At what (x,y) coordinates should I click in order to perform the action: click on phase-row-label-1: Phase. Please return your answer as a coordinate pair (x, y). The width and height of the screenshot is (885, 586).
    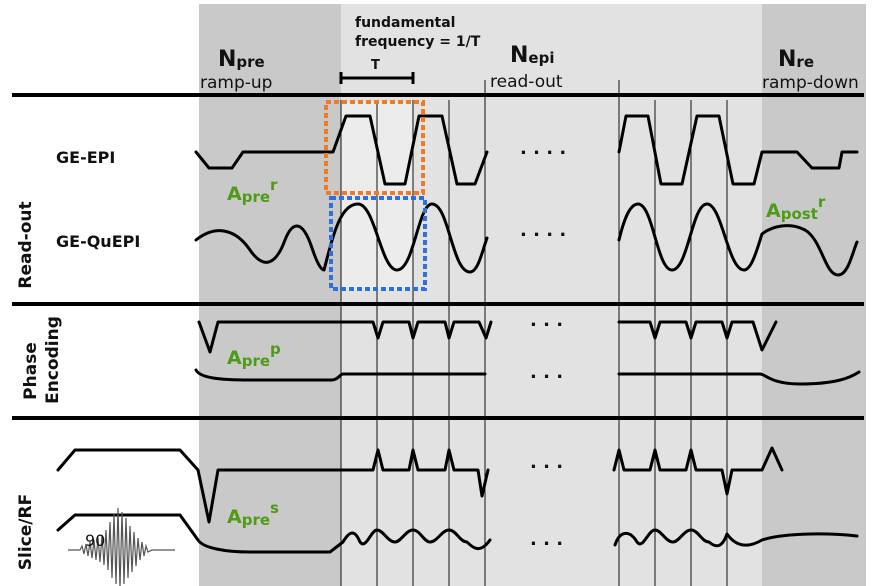
    Looking at the image, I should click on (31, 371).